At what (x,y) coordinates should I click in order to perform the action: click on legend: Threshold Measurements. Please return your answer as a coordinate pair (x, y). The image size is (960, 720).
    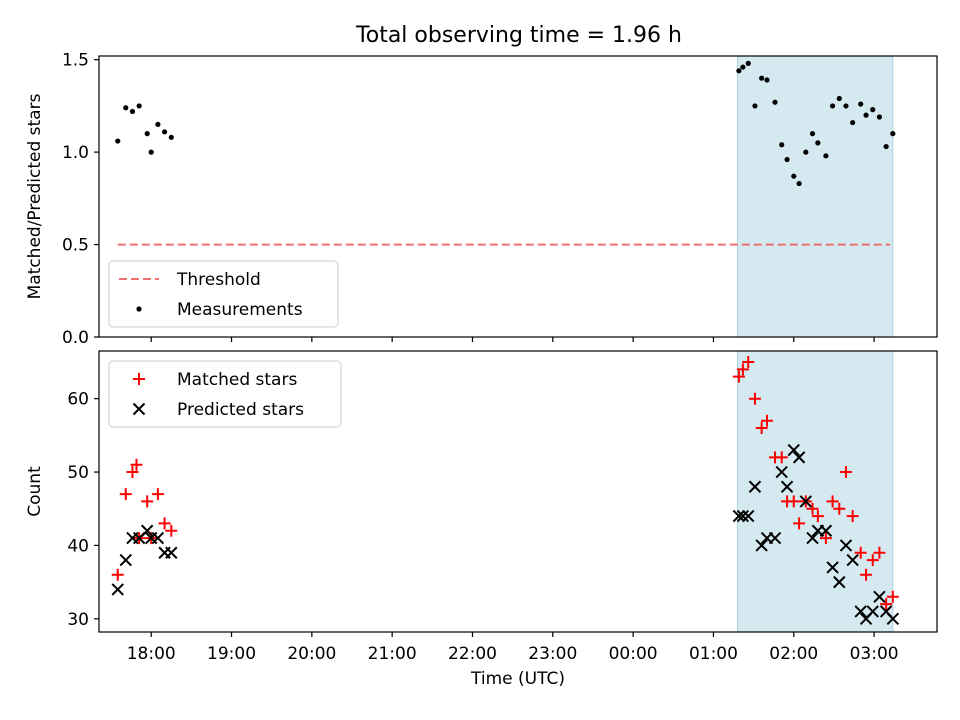
    Looking at the image, I should click on (223, 294).